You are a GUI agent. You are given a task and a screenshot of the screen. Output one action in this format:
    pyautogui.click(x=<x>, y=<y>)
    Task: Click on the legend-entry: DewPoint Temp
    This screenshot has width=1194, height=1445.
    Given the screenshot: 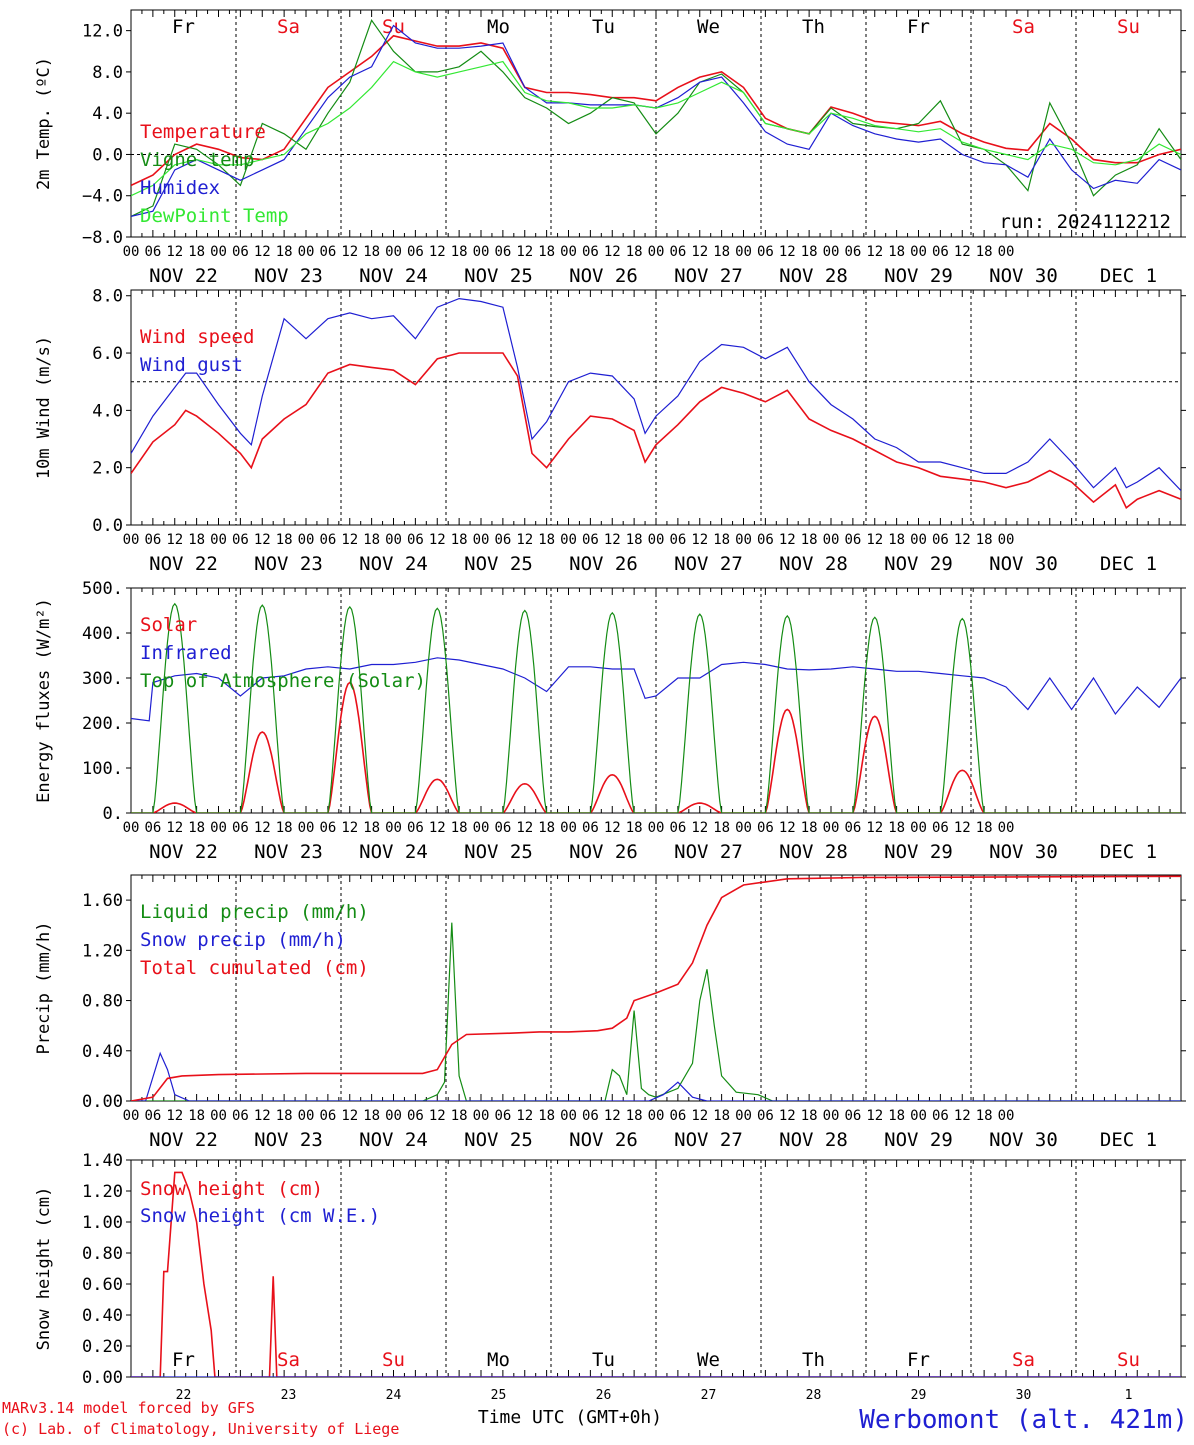 What is the action you would take?
    pyautogui.click(x=214, y=216)
    